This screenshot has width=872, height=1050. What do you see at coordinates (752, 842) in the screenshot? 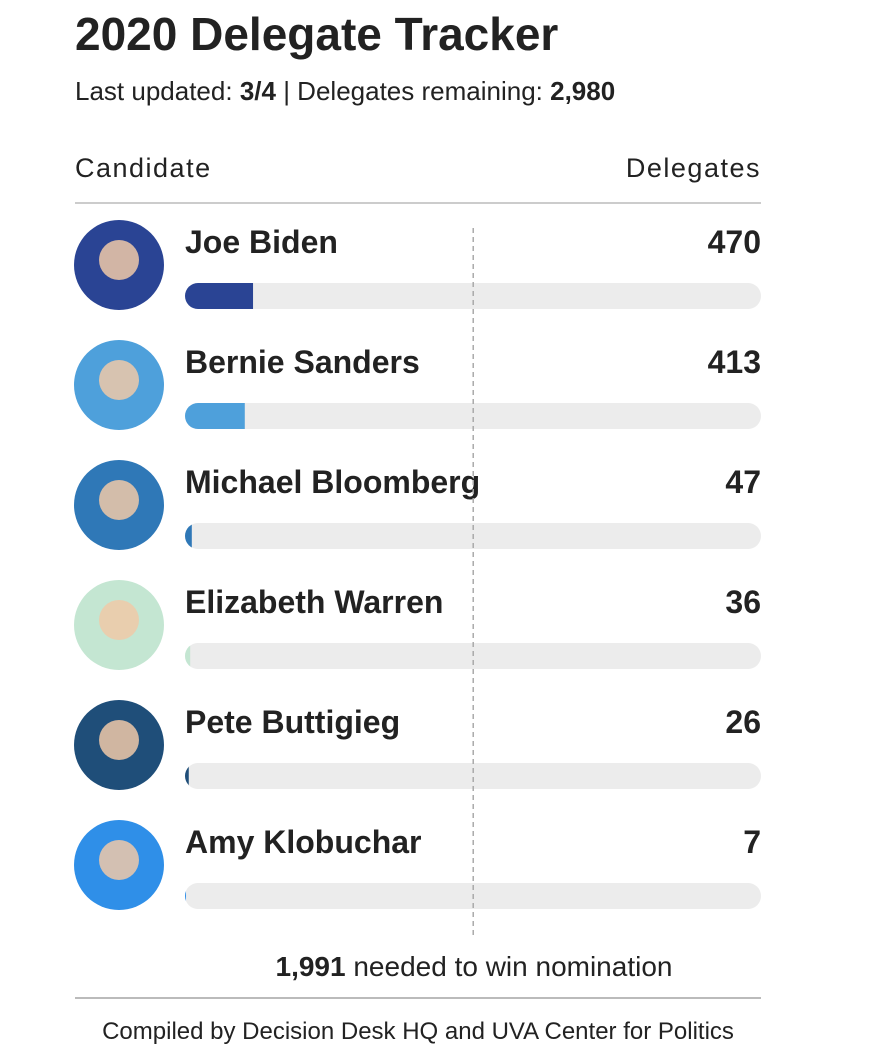
I see `delegate-count: 7` at bounding box center [752, 842].